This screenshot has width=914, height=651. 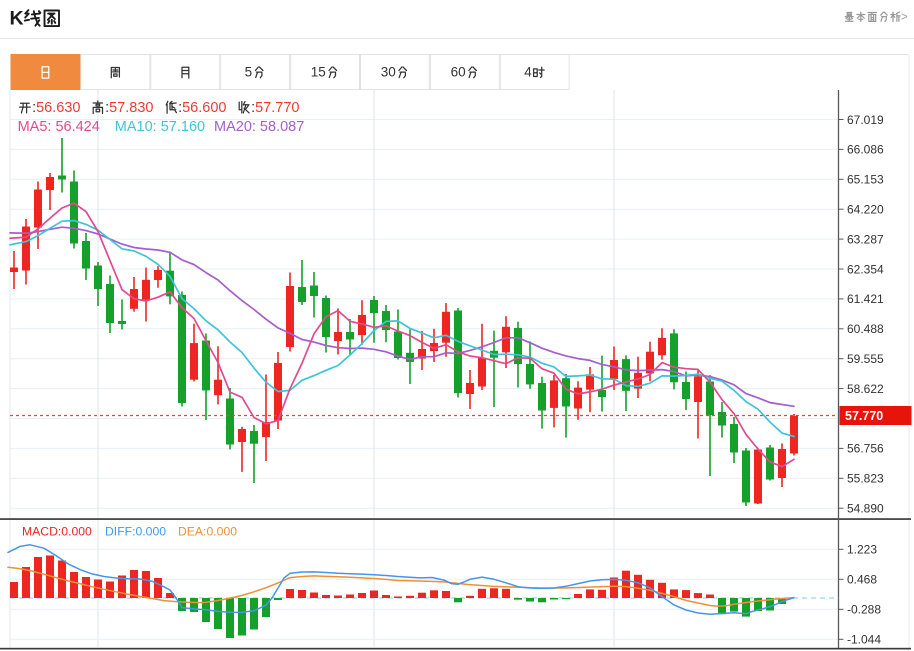 I want to click on svg-text: 65.153, so click(x=865, y=180).